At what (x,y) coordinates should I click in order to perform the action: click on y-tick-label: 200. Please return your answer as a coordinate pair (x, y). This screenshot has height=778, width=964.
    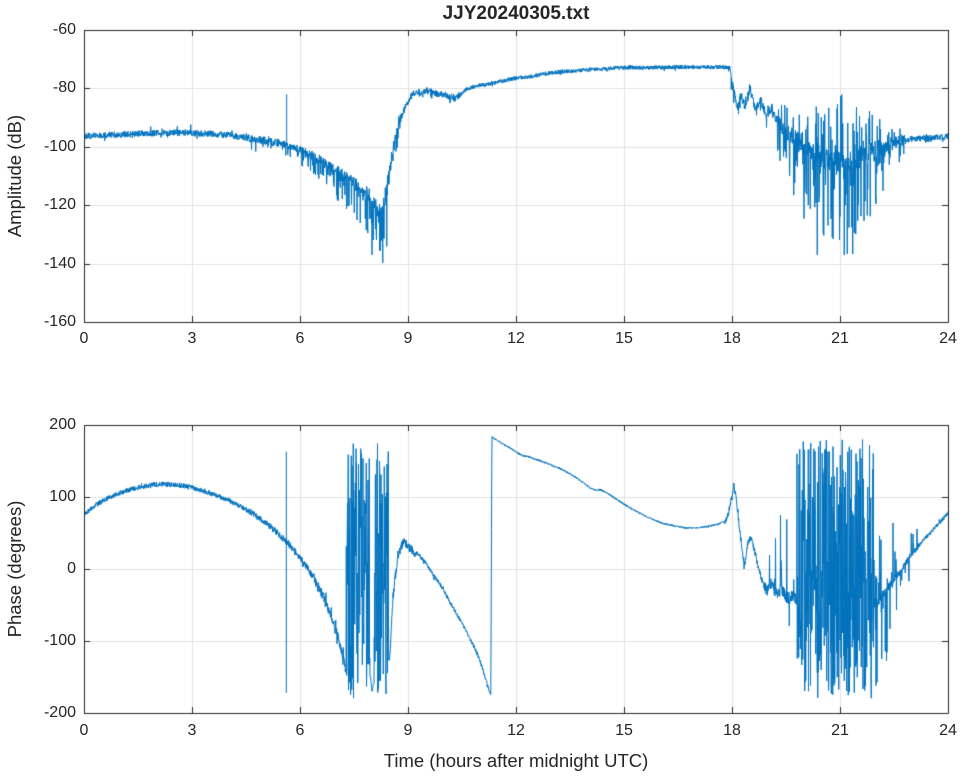
    Looking at the image, I should click on (62, 424).